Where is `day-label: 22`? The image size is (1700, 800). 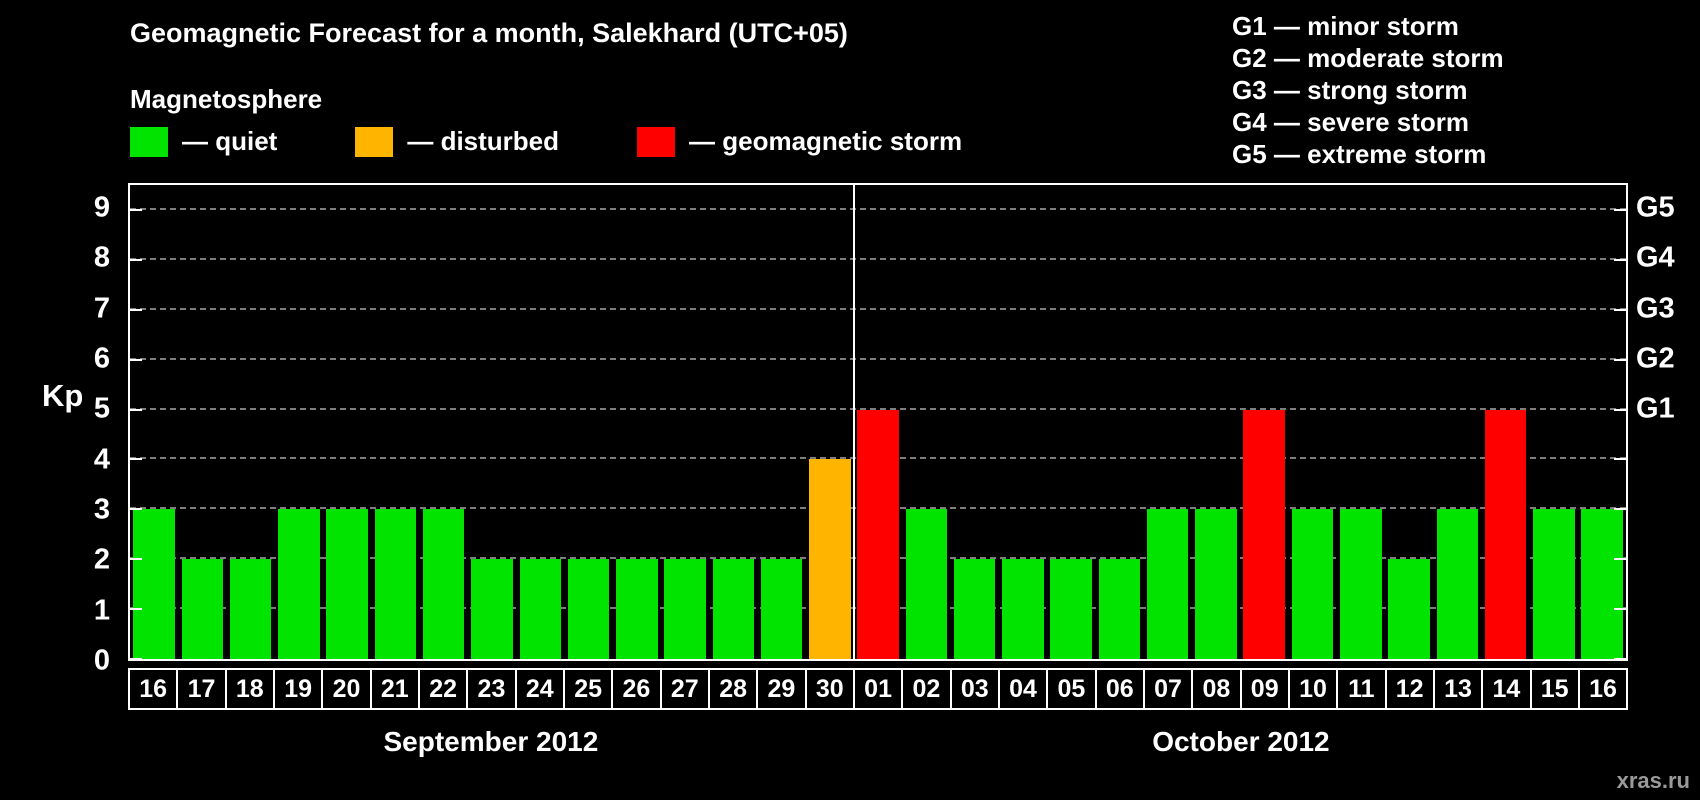
day-label: 22 is located at coordinates (443, 689).